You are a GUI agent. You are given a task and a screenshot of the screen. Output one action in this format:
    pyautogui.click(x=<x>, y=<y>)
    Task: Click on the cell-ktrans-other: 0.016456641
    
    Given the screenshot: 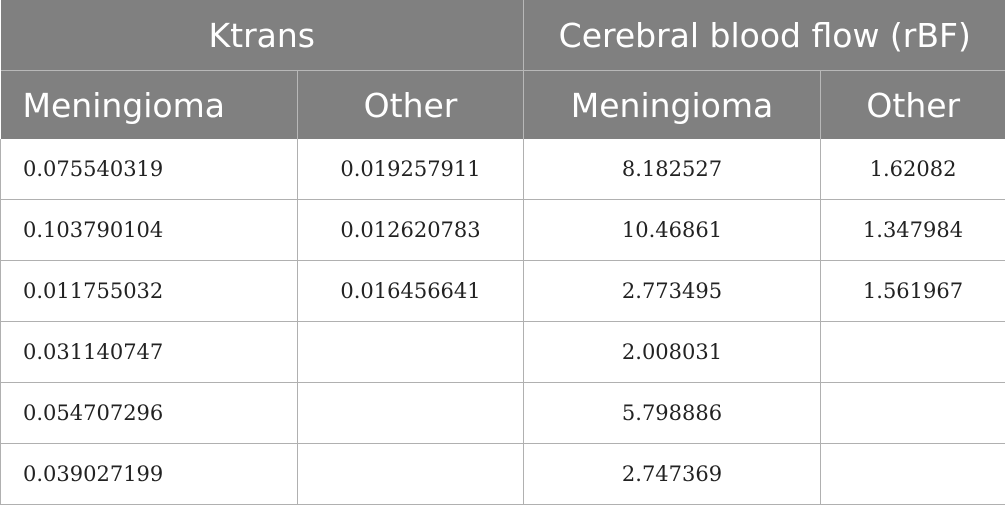 What is the action you would take?
    pyautogui.click(x=411, y=291)
    